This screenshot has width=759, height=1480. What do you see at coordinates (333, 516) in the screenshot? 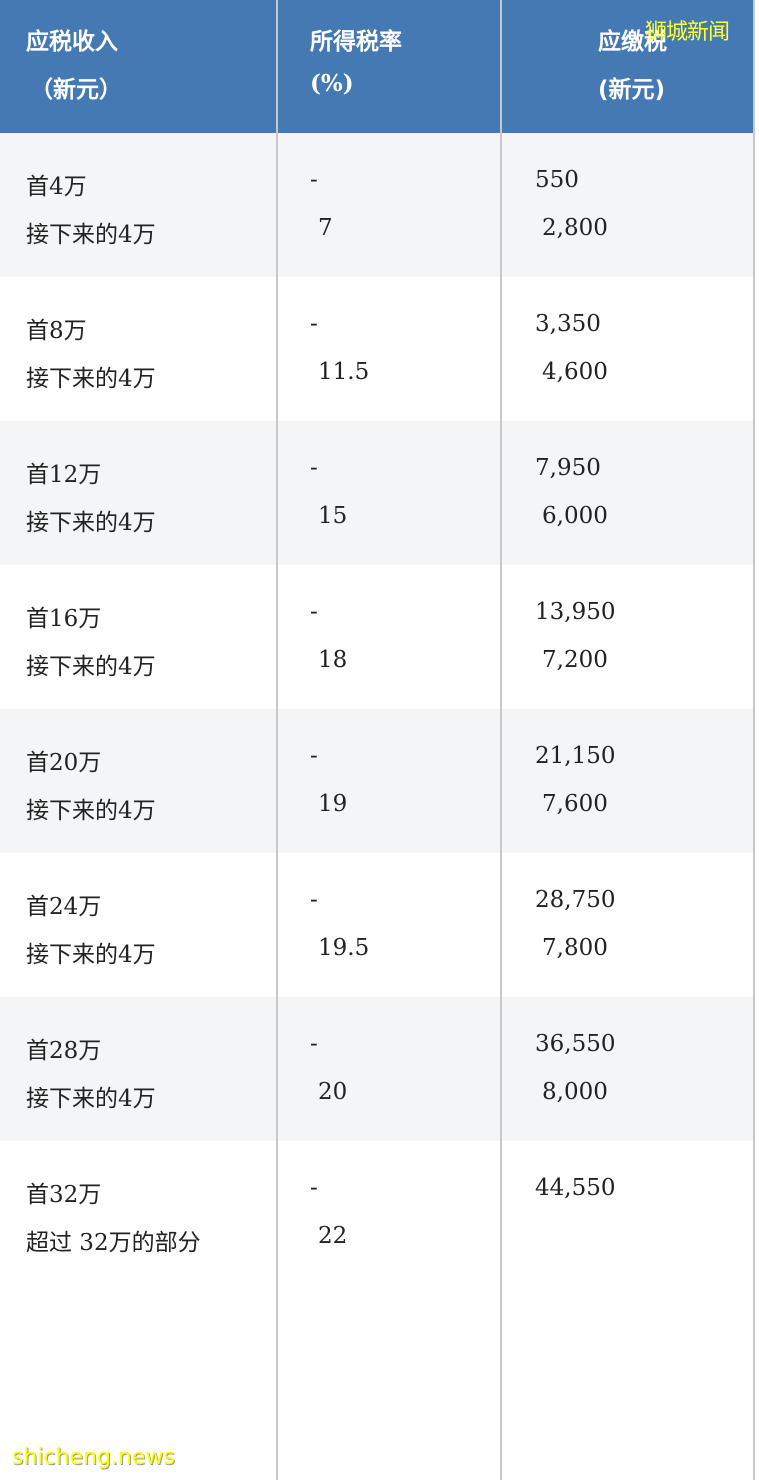
I see `cell-rate-line2: 15` at bounding box center [333, 516].